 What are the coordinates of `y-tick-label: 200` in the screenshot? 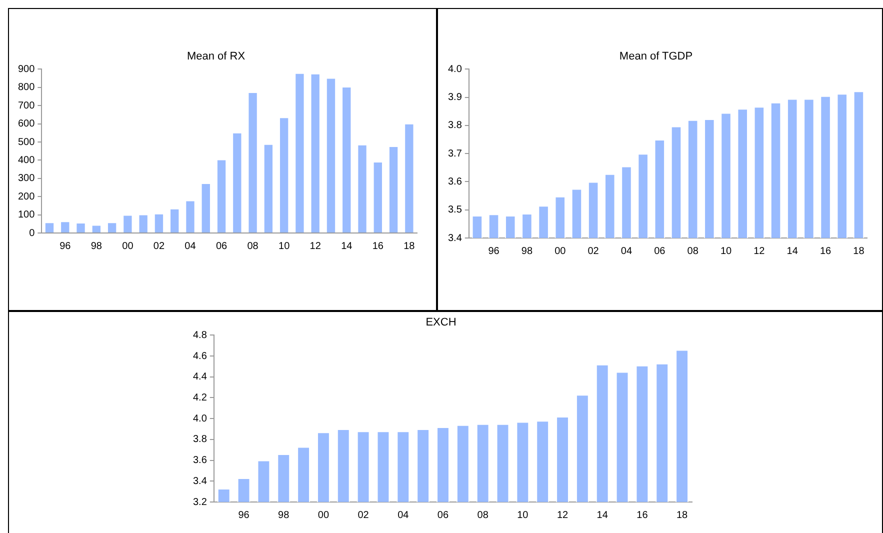 It's located at (27, 196).